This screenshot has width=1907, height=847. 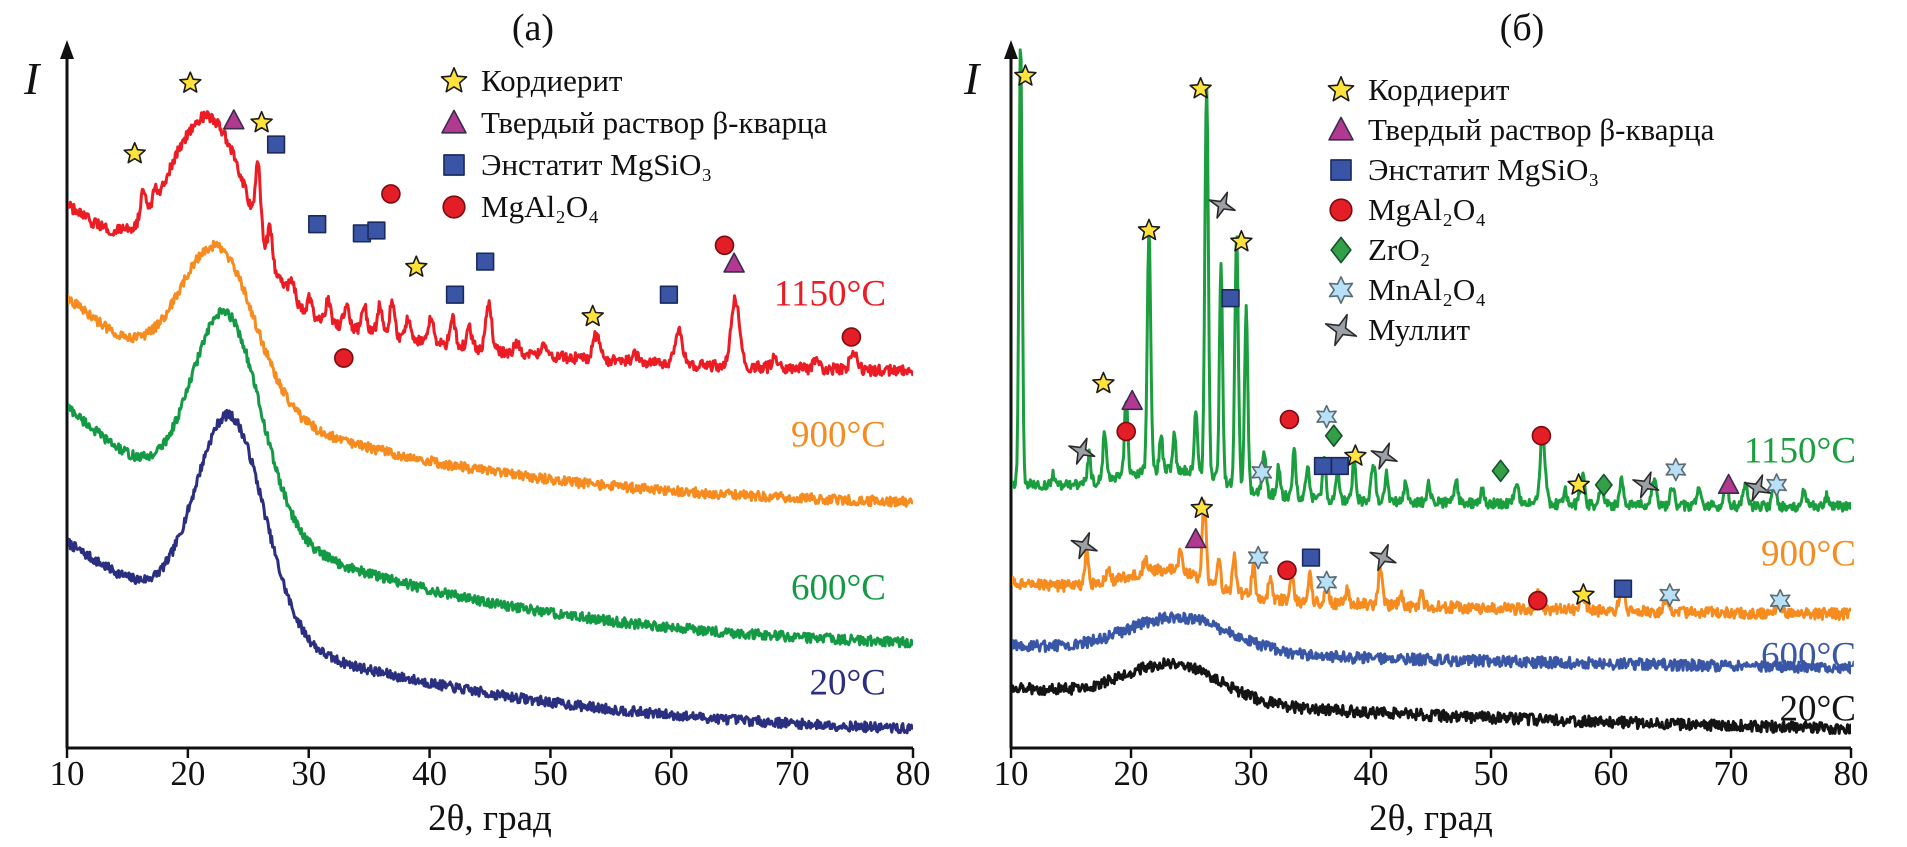 I want to click on legend-item-label: MnAl₂O₄, so click(x=1427, y=289).